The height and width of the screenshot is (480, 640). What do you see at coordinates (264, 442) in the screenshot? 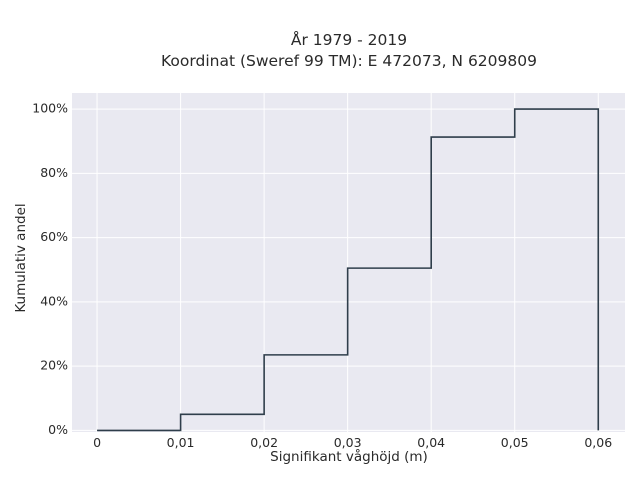
I see `x-tick-label: 0,02` at bounding box center [264, 442].